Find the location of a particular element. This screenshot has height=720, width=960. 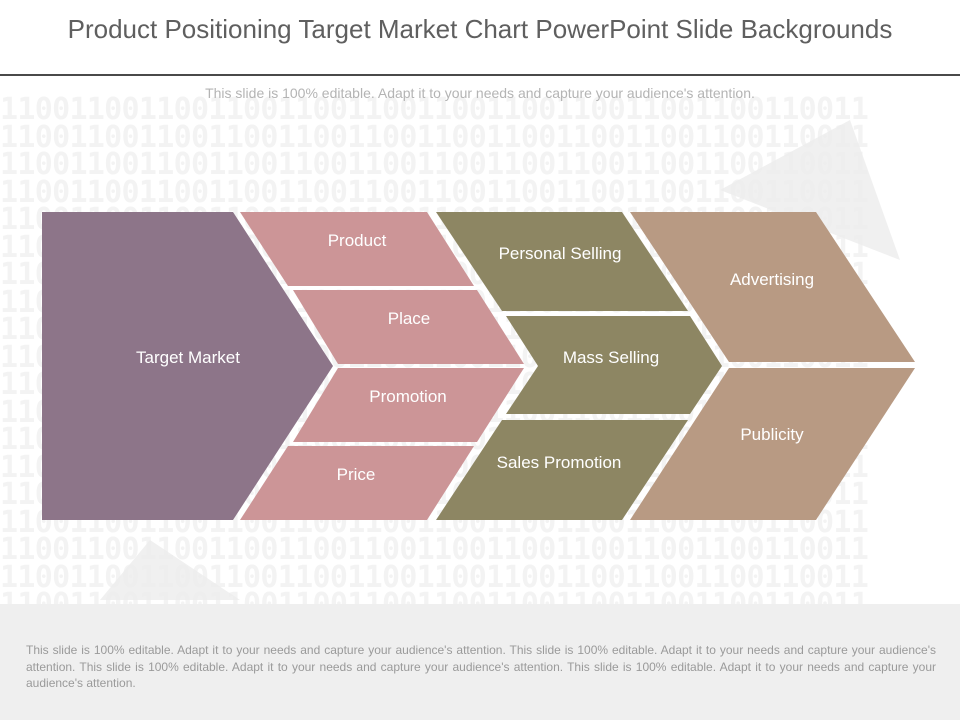

mix-promotion-shape is located at coordinates (408, 405).